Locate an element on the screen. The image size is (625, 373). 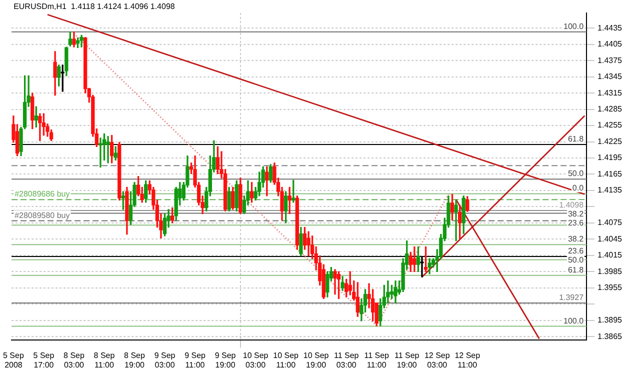
y-tick-label: 1.3865 is located at coordinates (610, 336).